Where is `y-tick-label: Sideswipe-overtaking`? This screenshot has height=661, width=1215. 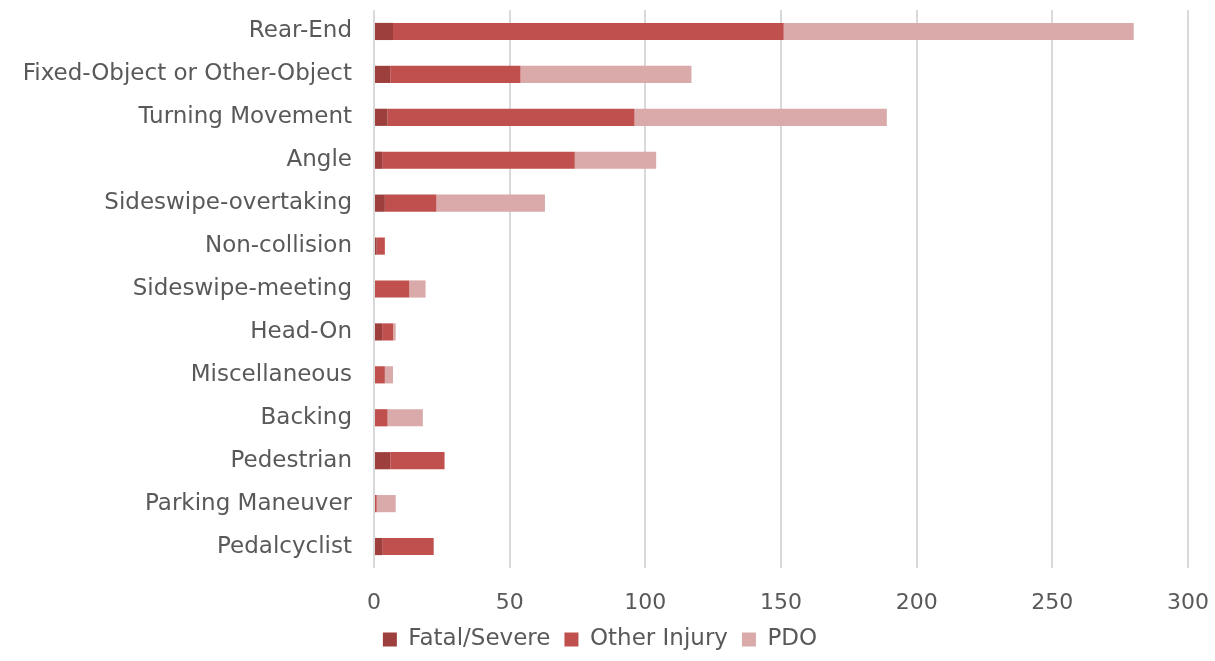 y-tick-label: Sideswipe-overtaking is located at coordinates (228, 201).